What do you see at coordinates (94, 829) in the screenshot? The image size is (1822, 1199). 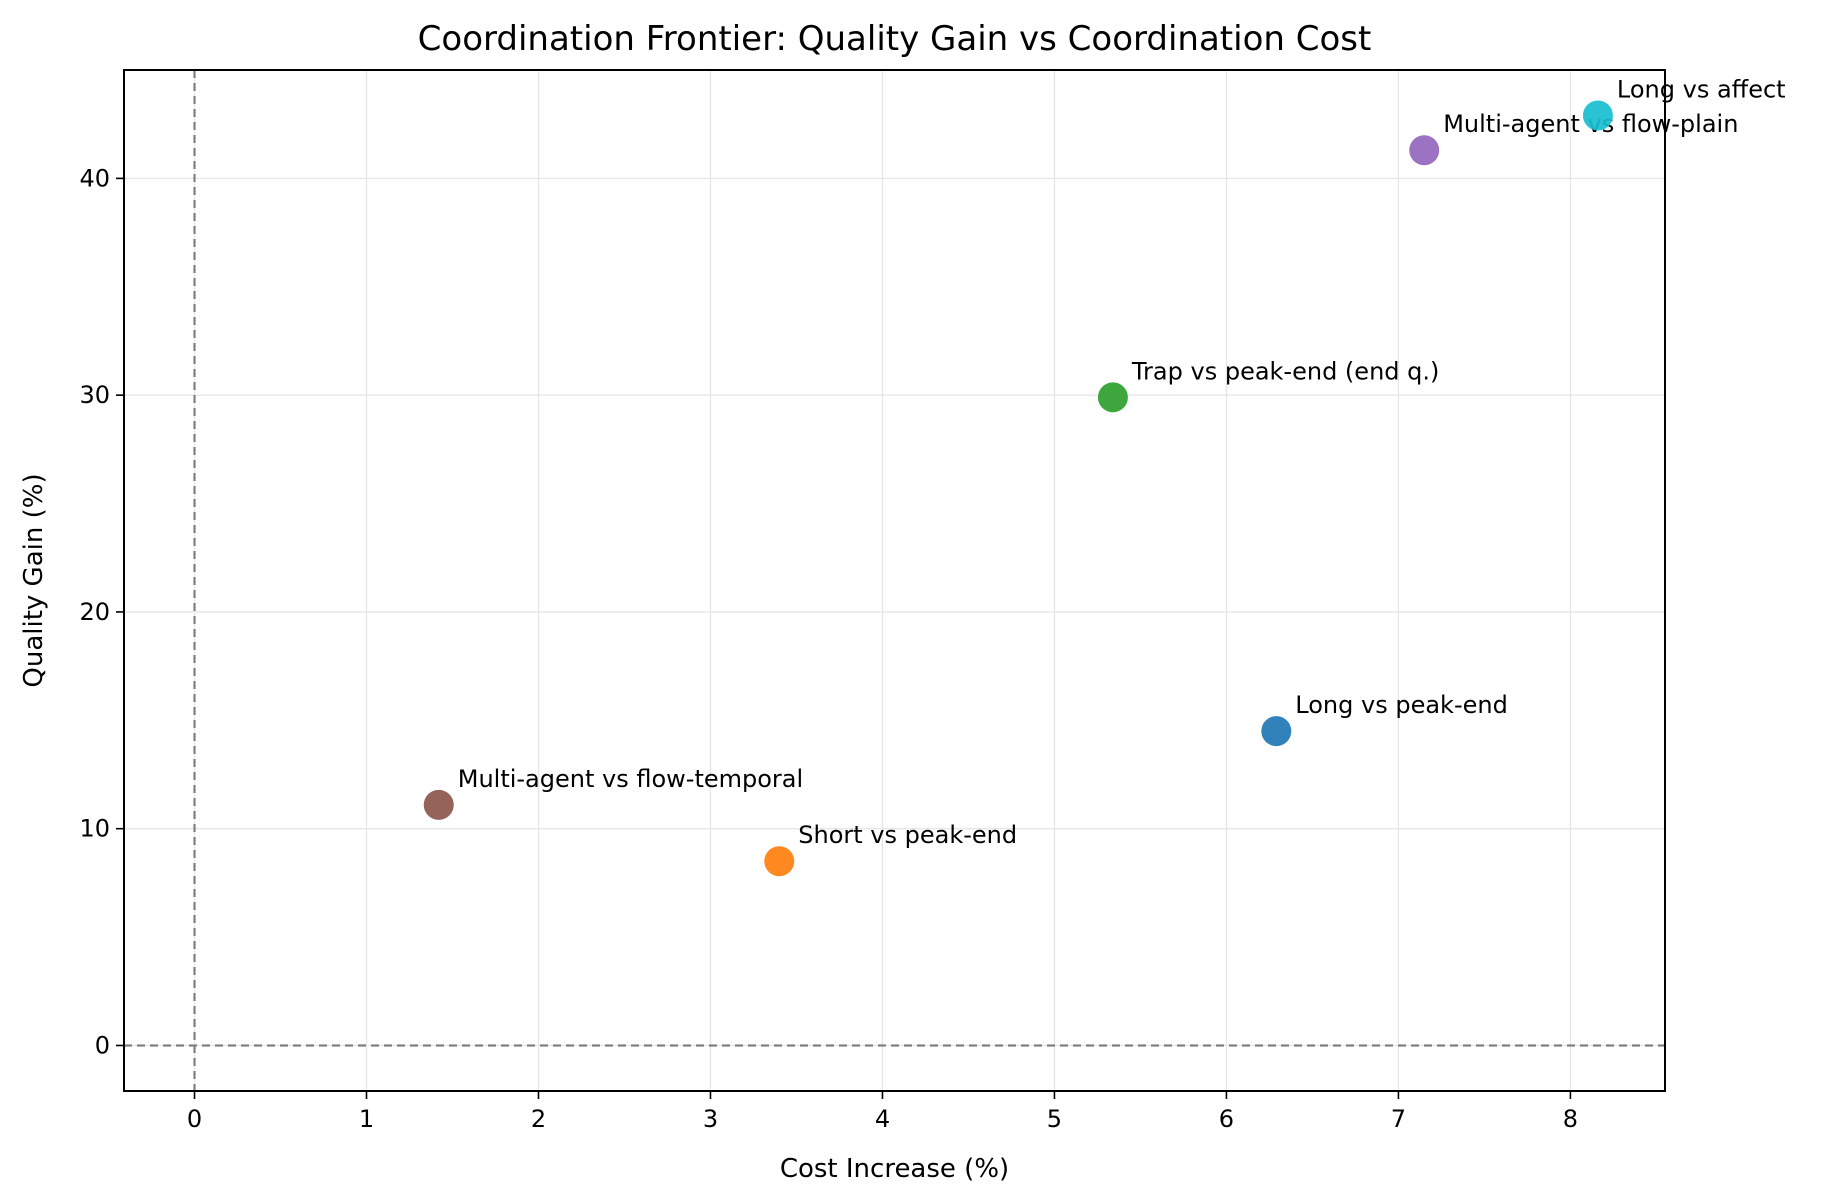 I see `y-tick-label: 10` at bounding box center [94, 829].